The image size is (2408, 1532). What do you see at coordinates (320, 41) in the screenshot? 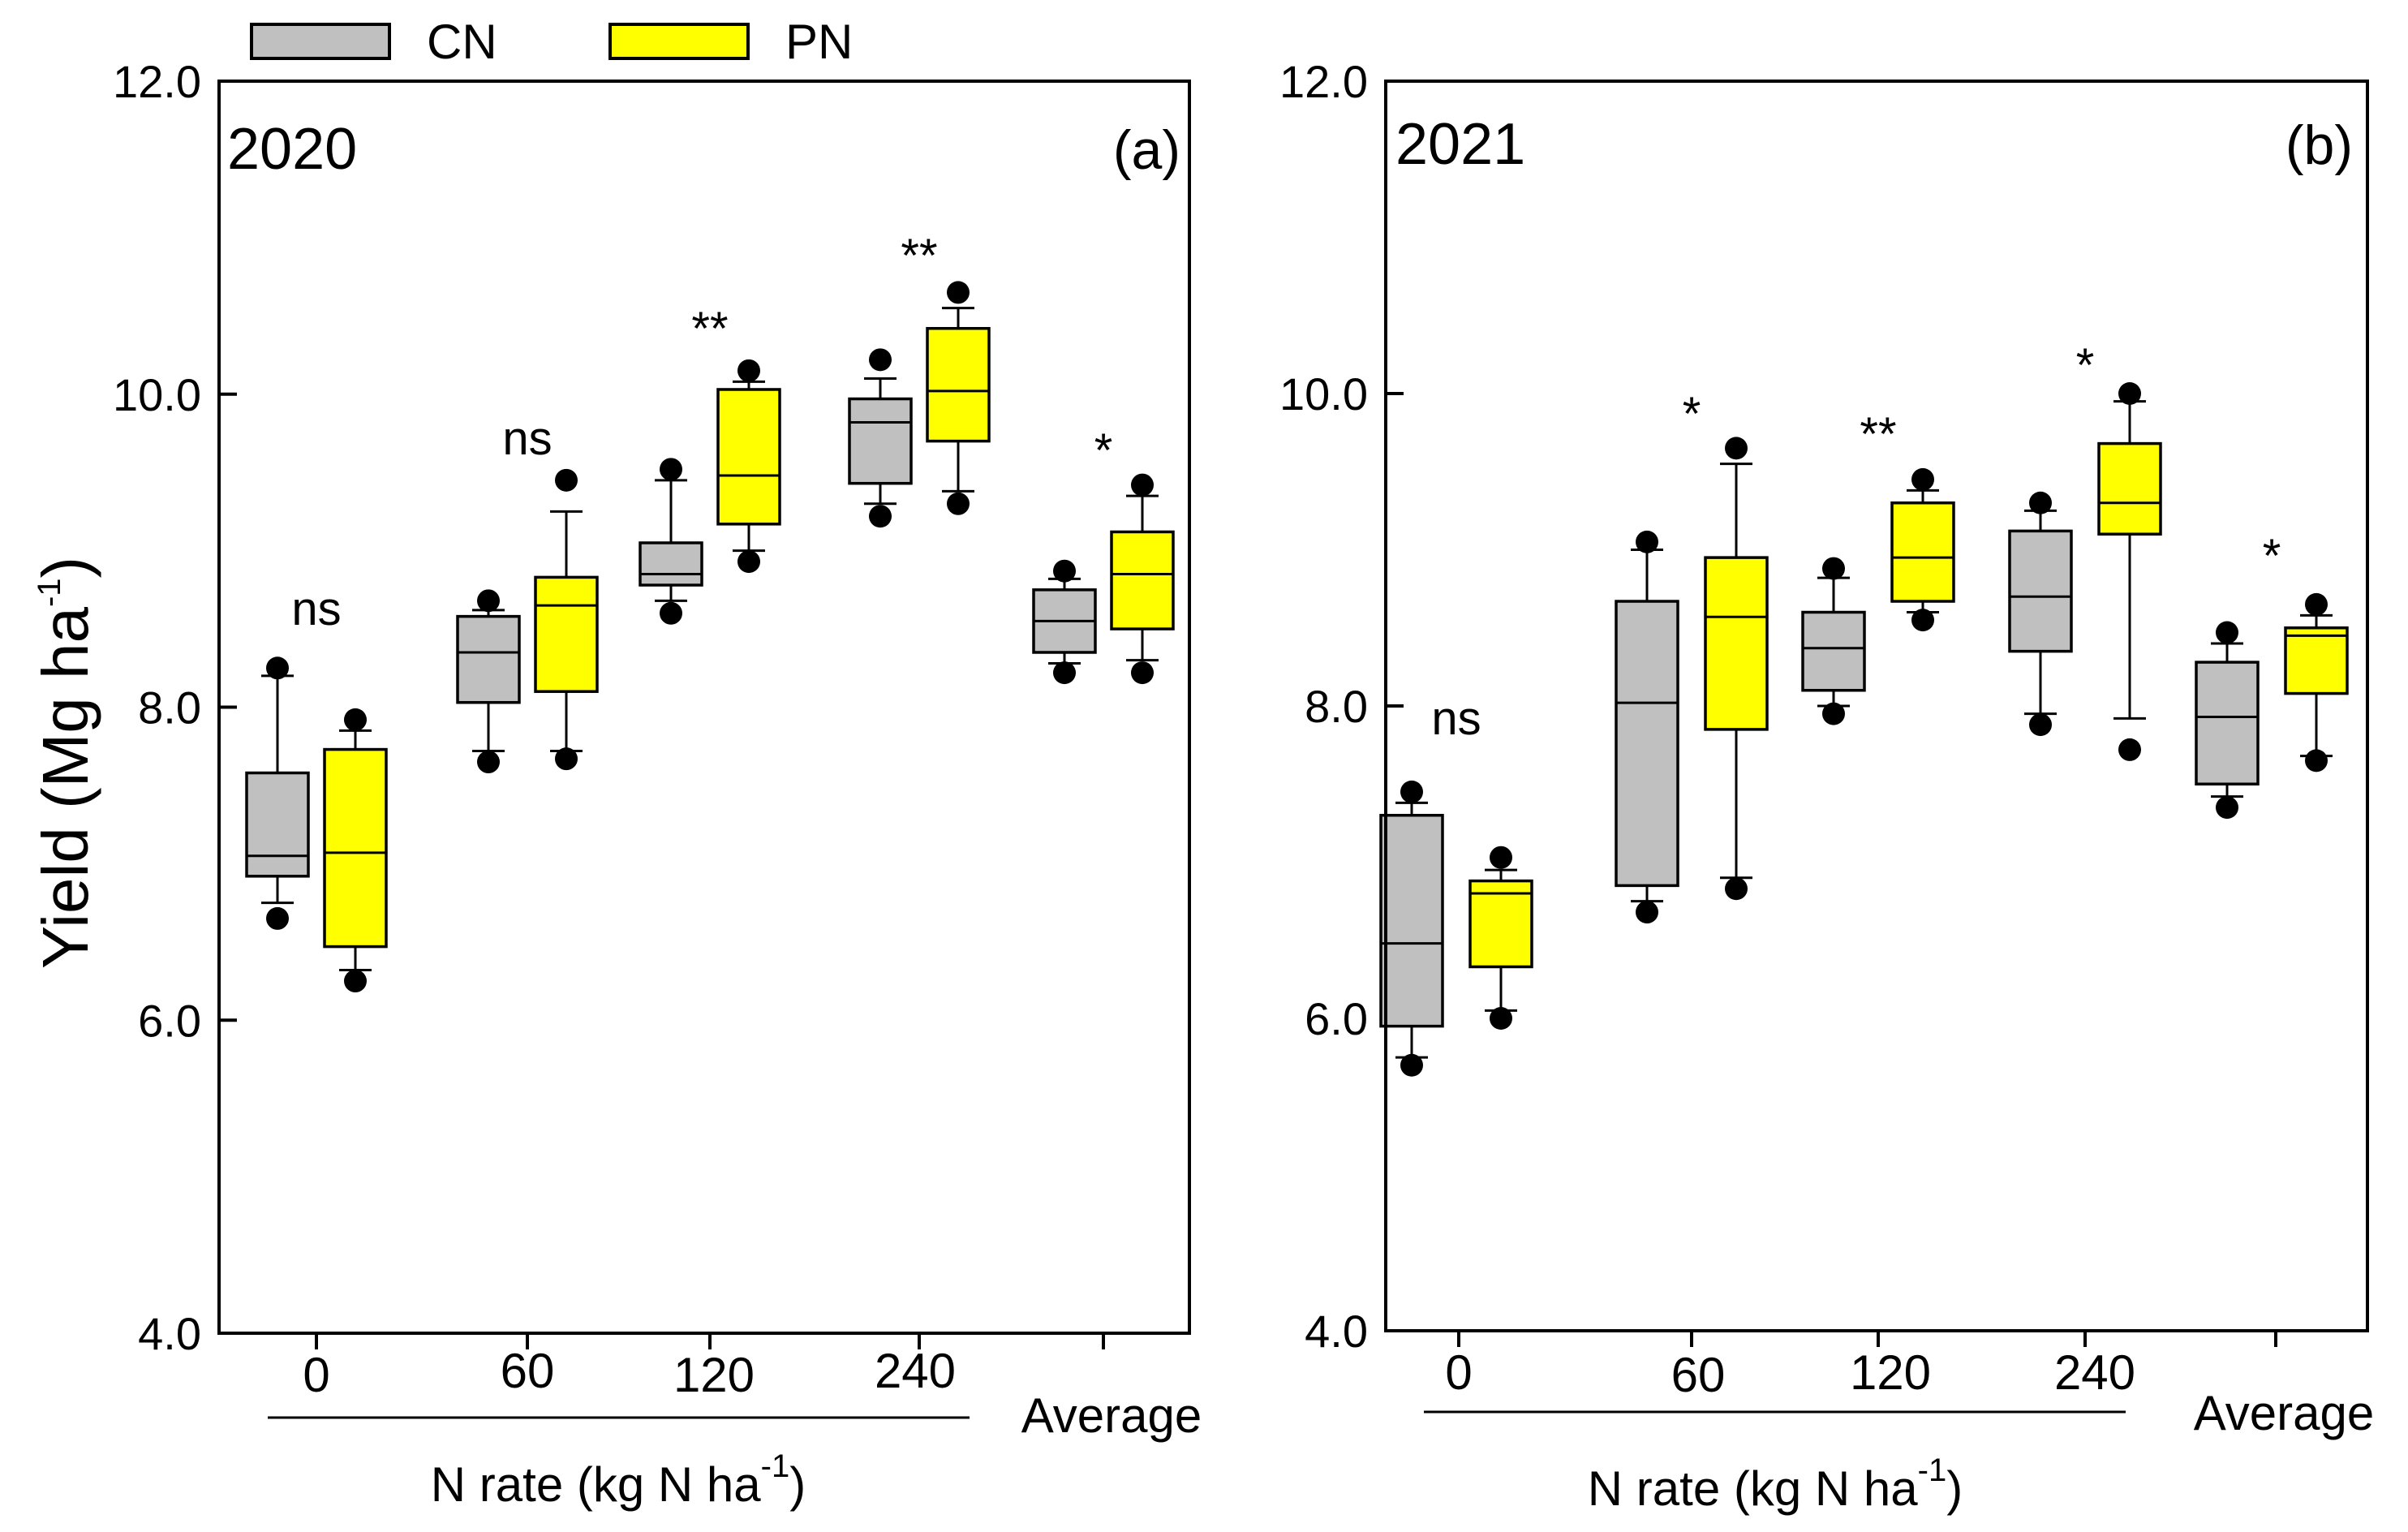
I see `legend-swatch-cn` at bounding box center [320, 41].